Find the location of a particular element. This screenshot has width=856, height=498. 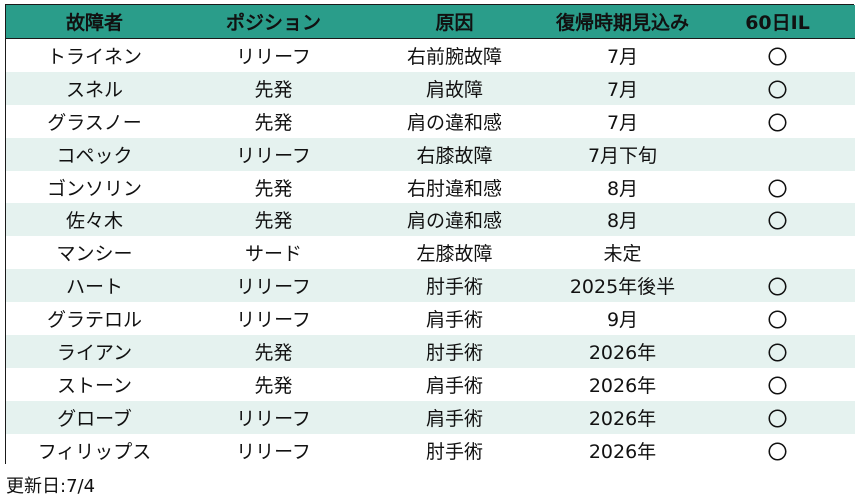

table-row: ゴンソリン 先発 右肘違和感 8月〇 is located at coordinates (430, 187).